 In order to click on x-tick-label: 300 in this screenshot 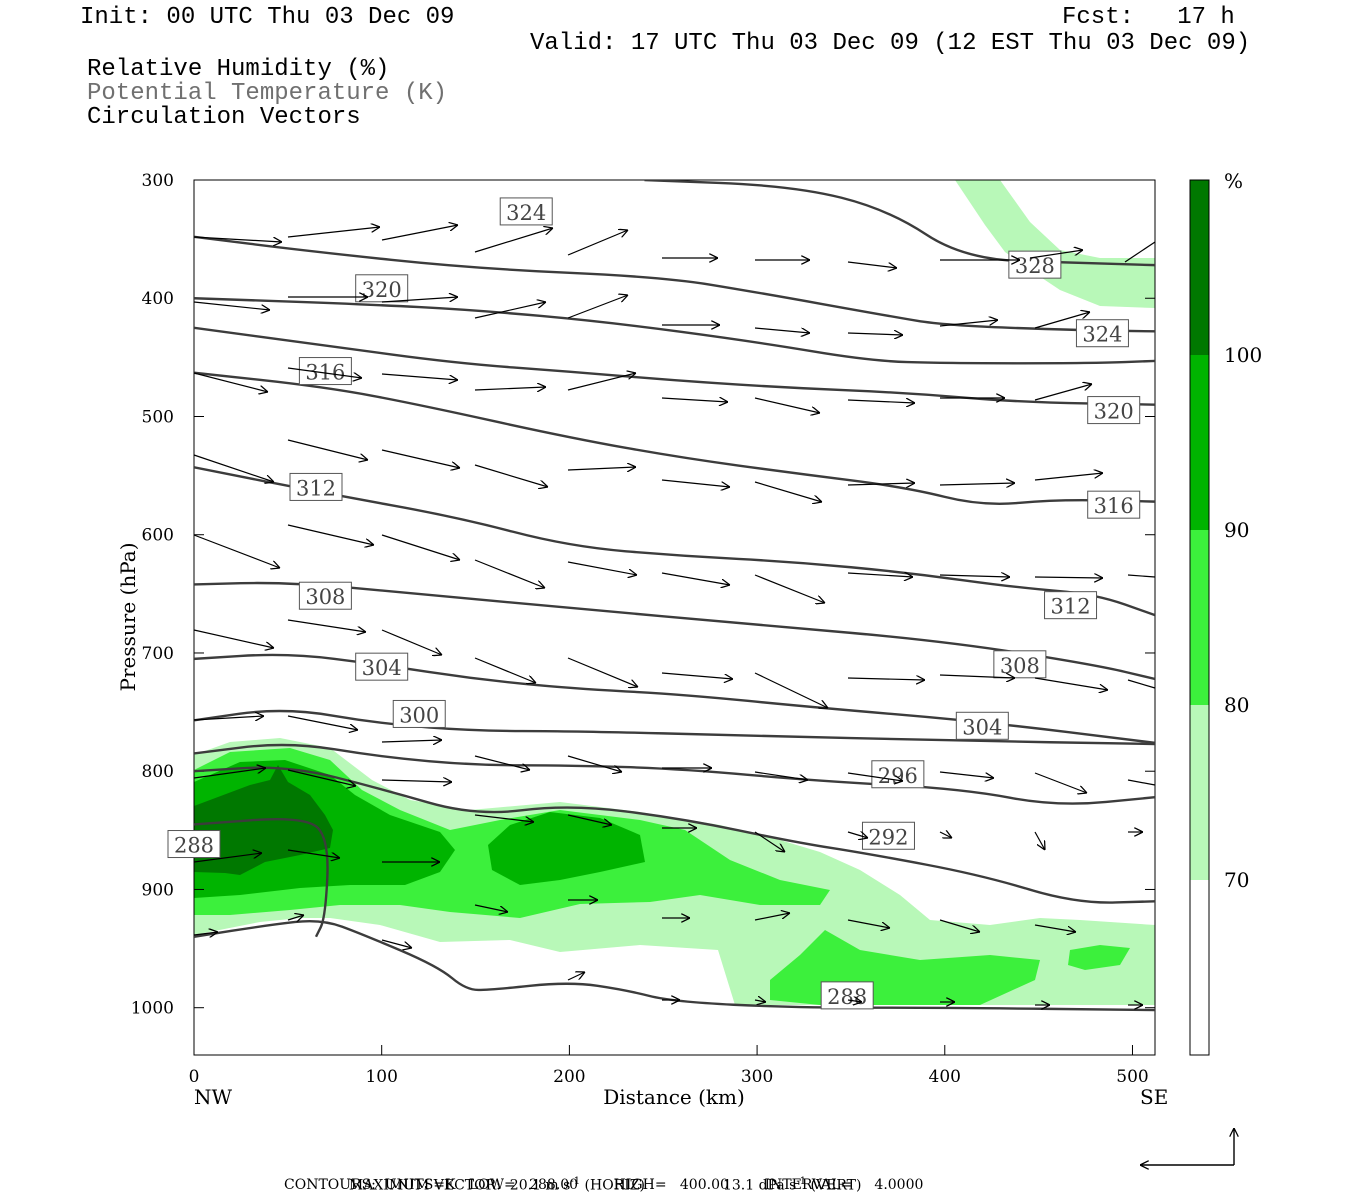, I will do `click(757, 1077)`.